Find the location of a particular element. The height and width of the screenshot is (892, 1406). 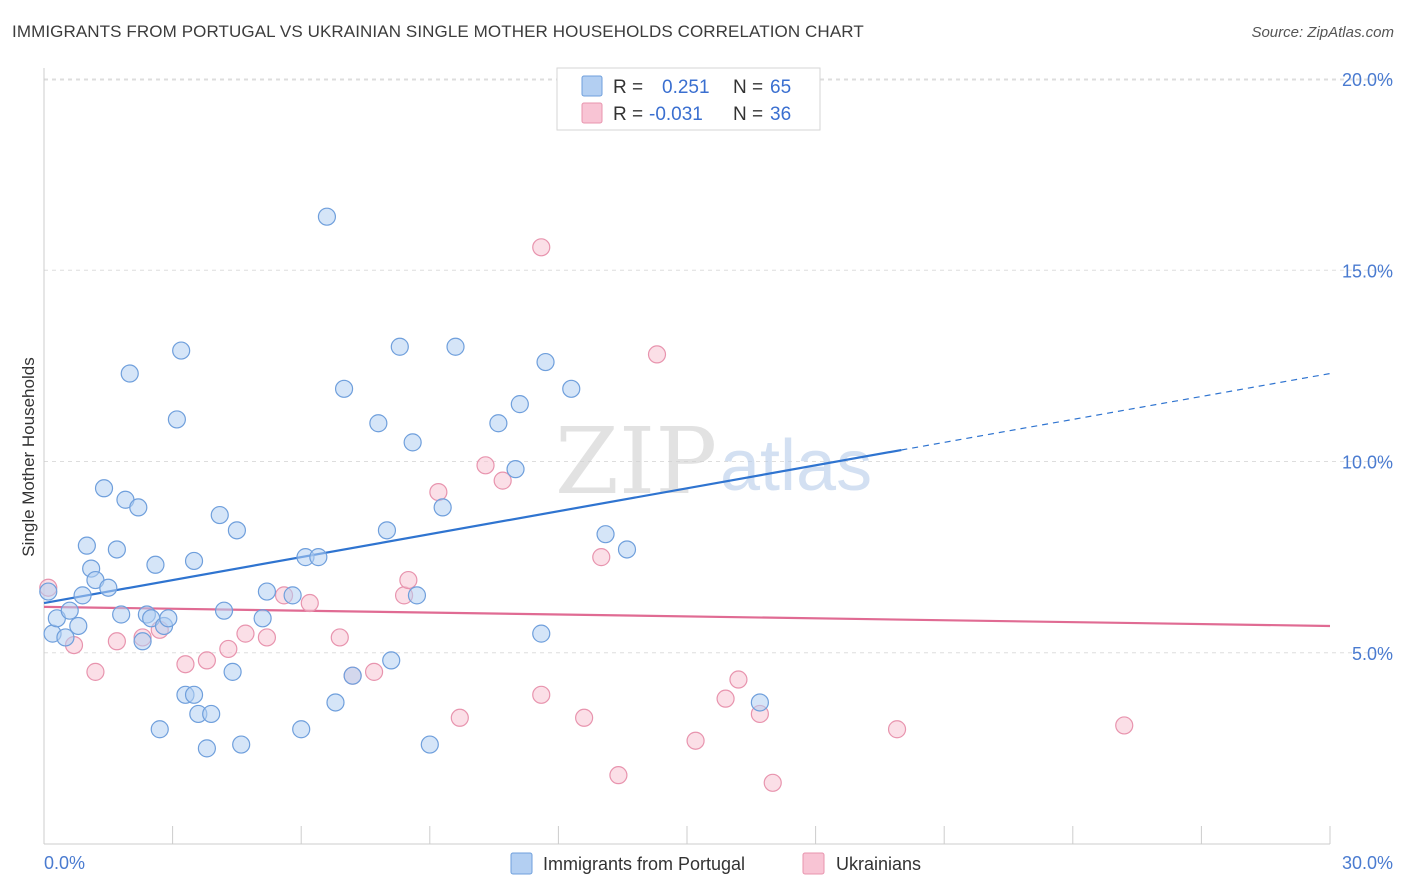

legend-r-value-1: 0.251 is located at coordinates (686, 87).